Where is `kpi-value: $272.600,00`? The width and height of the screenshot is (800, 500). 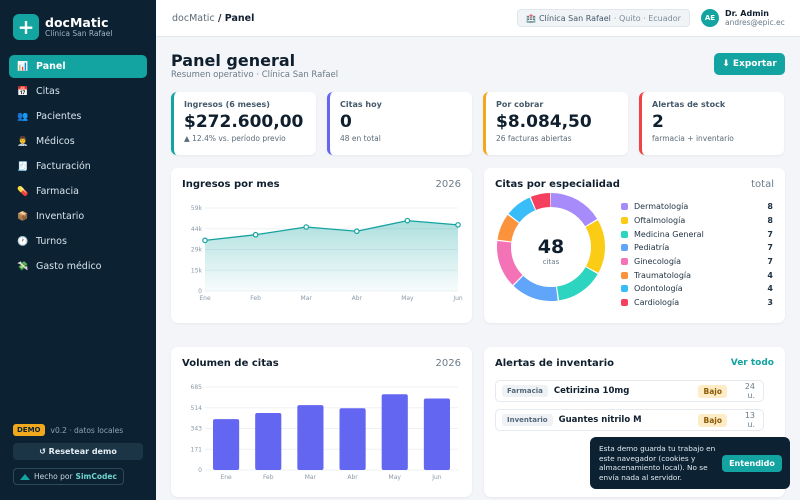
kpi-value: $272.600,00 is located at coordinates (244, 122).